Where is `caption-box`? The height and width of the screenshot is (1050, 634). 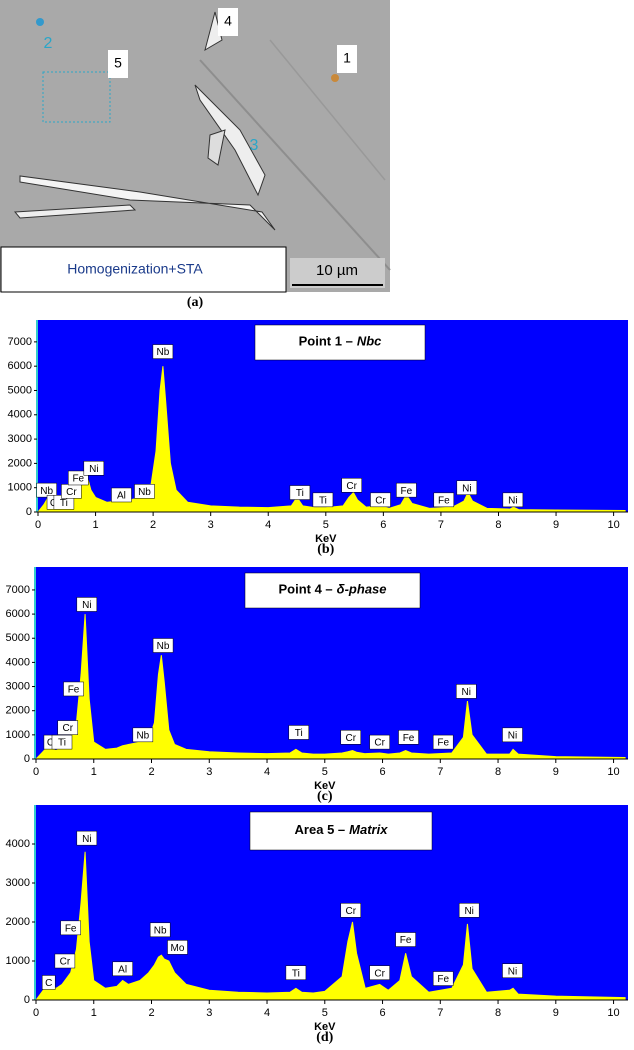 caption-box is located at coordinates (143, 269).